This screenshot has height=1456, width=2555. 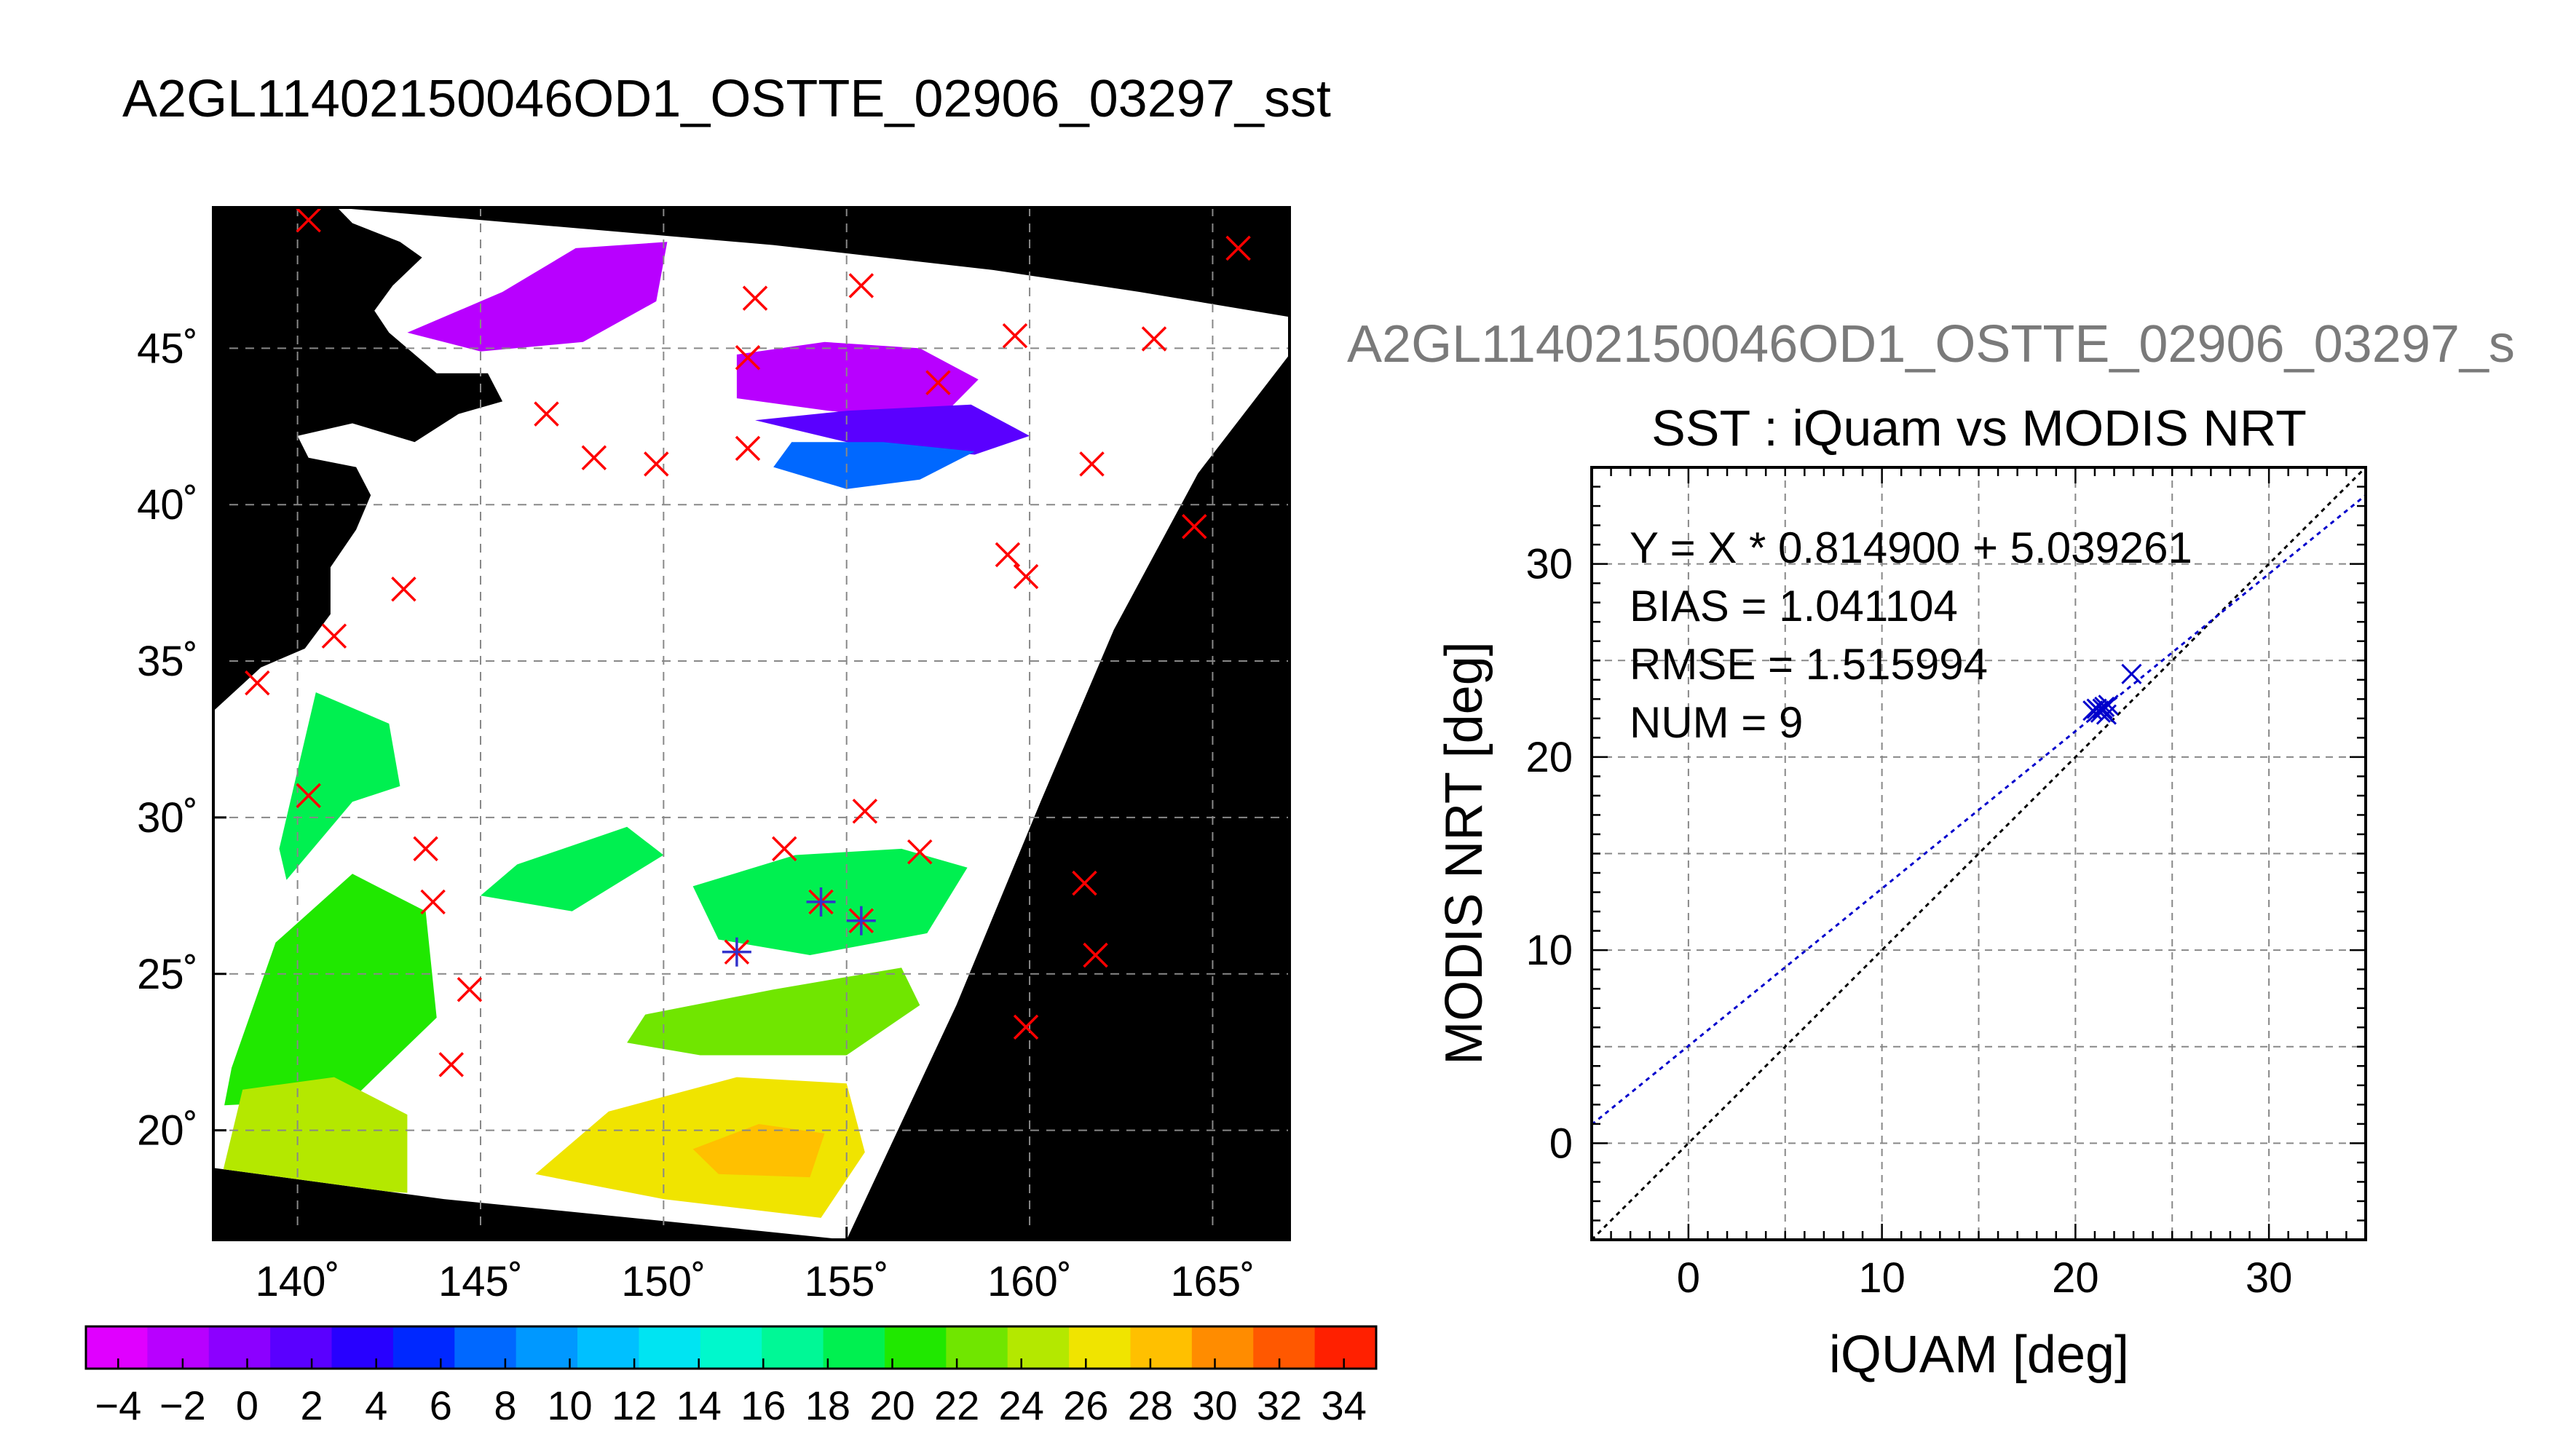 What do you see at coordinates (2112, 694) in the screenshot?
I see `scatter-points` at bounding box center [2112, 694].